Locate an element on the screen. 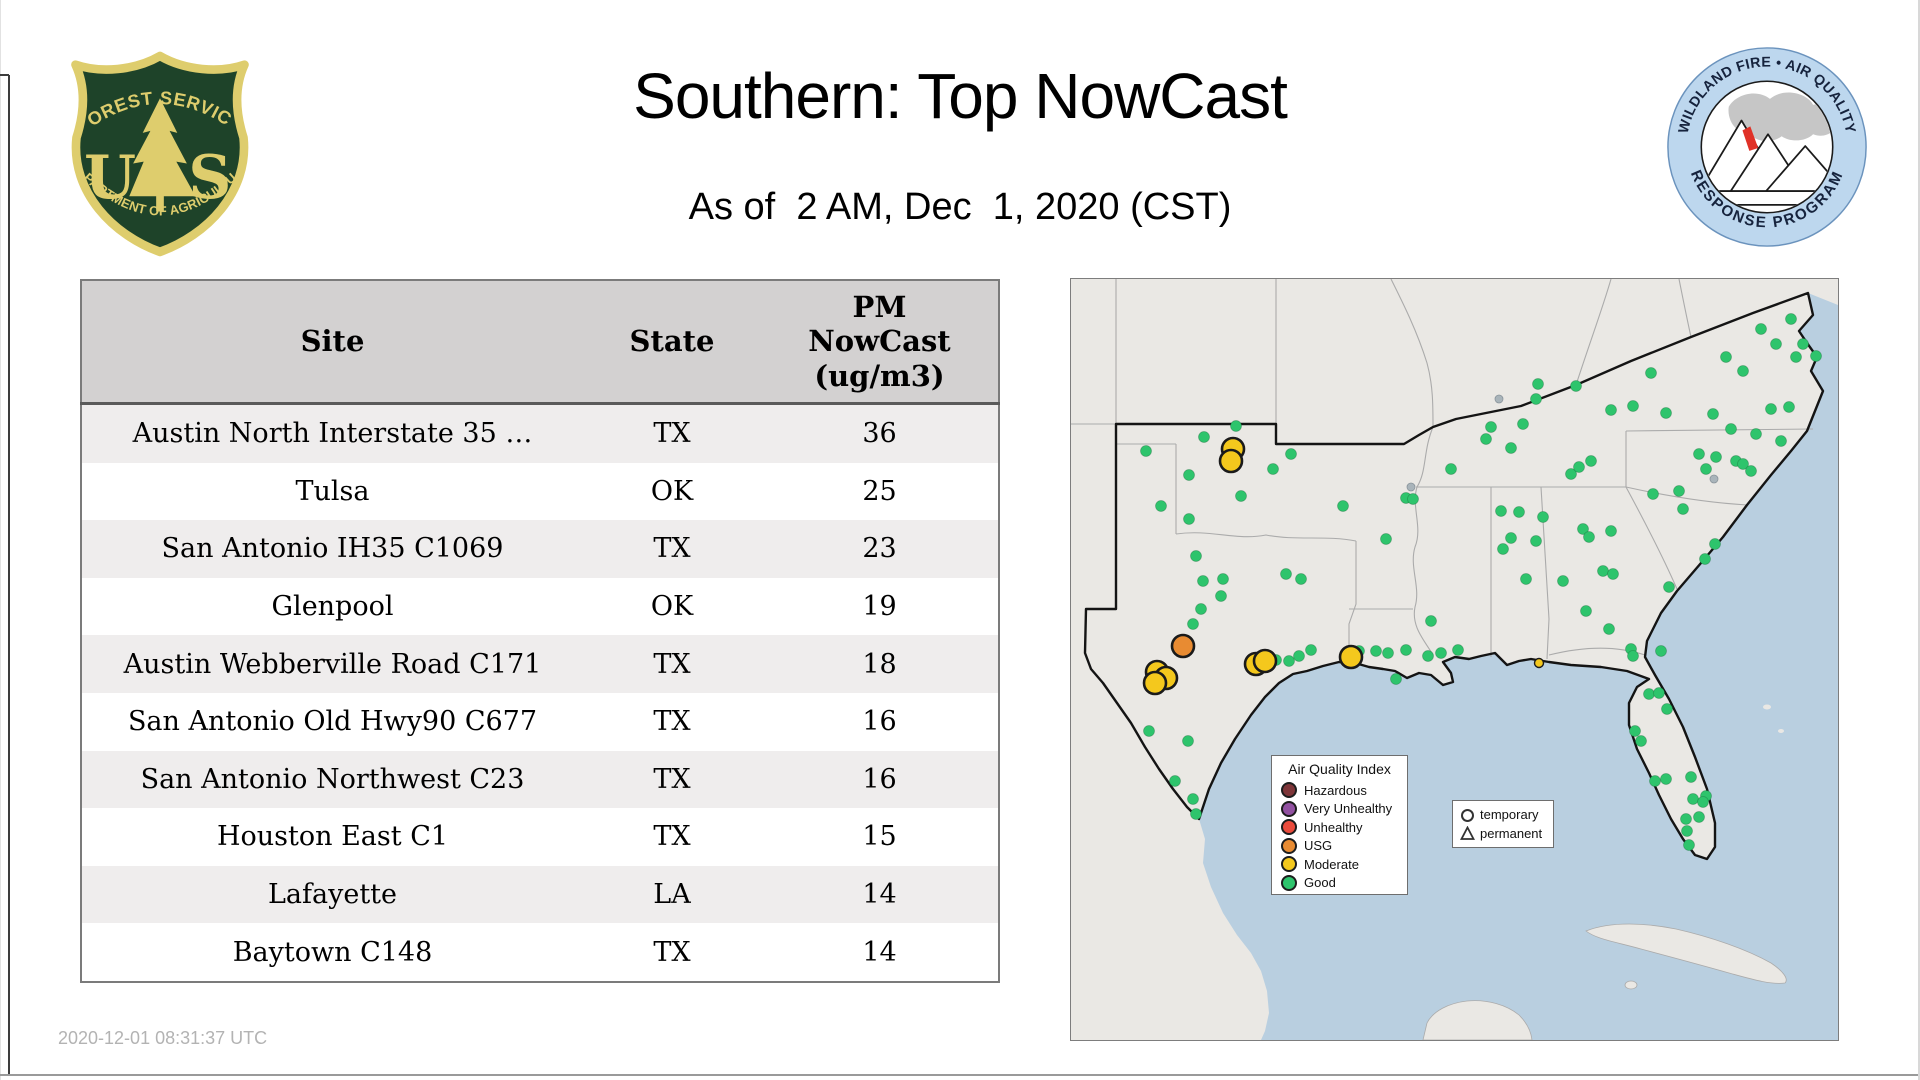 Image resolution: width=1920 pixels, height=1080 pixels. cell-value: 25 is located at coordinates (880, 491).